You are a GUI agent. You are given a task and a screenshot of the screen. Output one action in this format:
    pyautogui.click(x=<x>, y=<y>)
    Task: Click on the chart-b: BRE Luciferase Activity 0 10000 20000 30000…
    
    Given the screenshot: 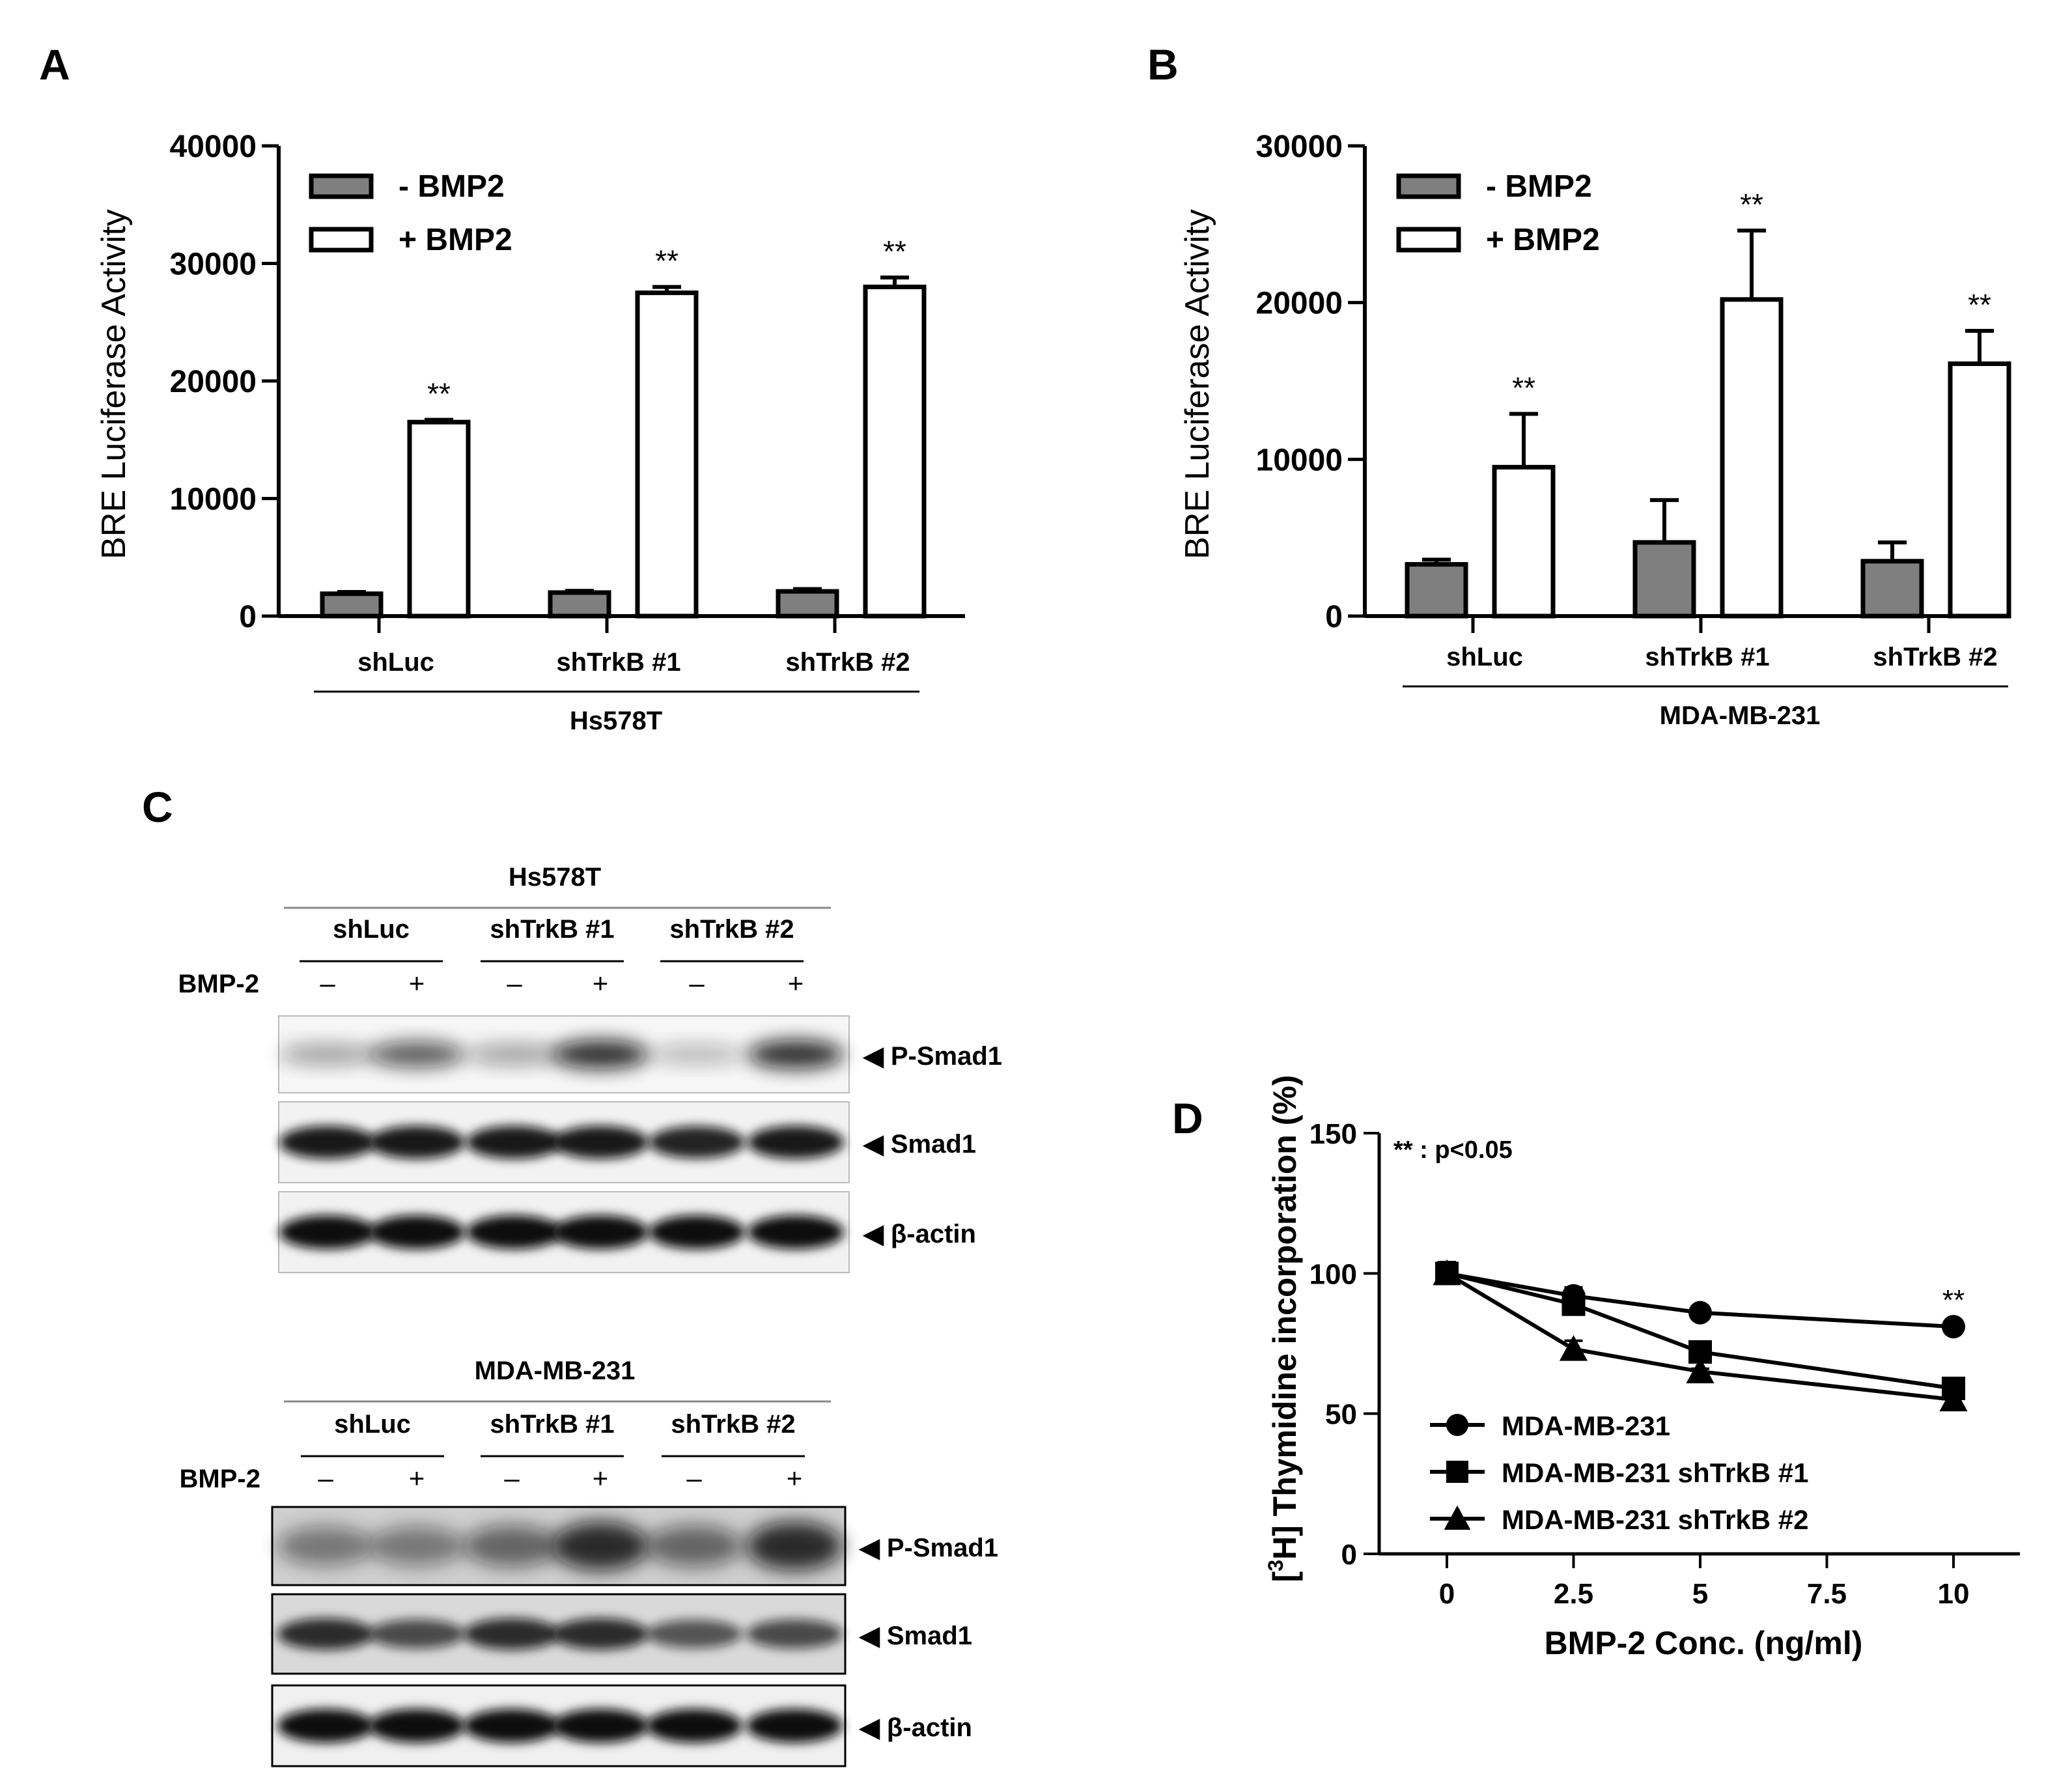 What is the action you would take?
    pyautogui.click(x=1595, y=430)
    